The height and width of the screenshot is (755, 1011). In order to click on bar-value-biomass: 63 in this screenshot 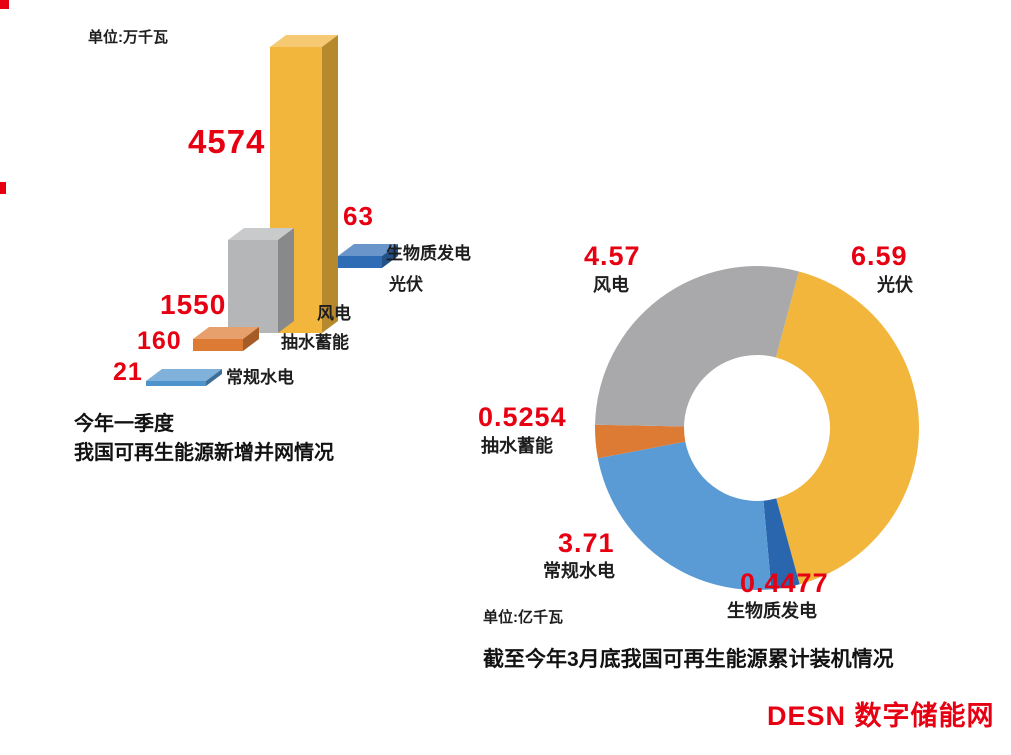, I will do `click(358, 216)`.